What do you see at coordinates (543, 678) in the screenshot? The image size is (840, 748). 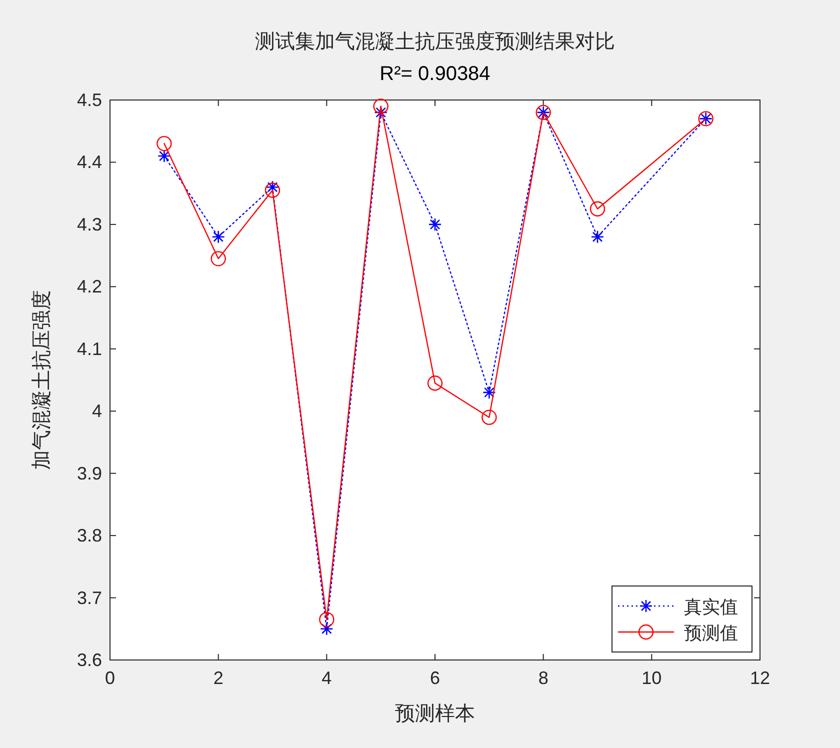 I see `x-tick-label: 8` at bounding box center [543, 678].